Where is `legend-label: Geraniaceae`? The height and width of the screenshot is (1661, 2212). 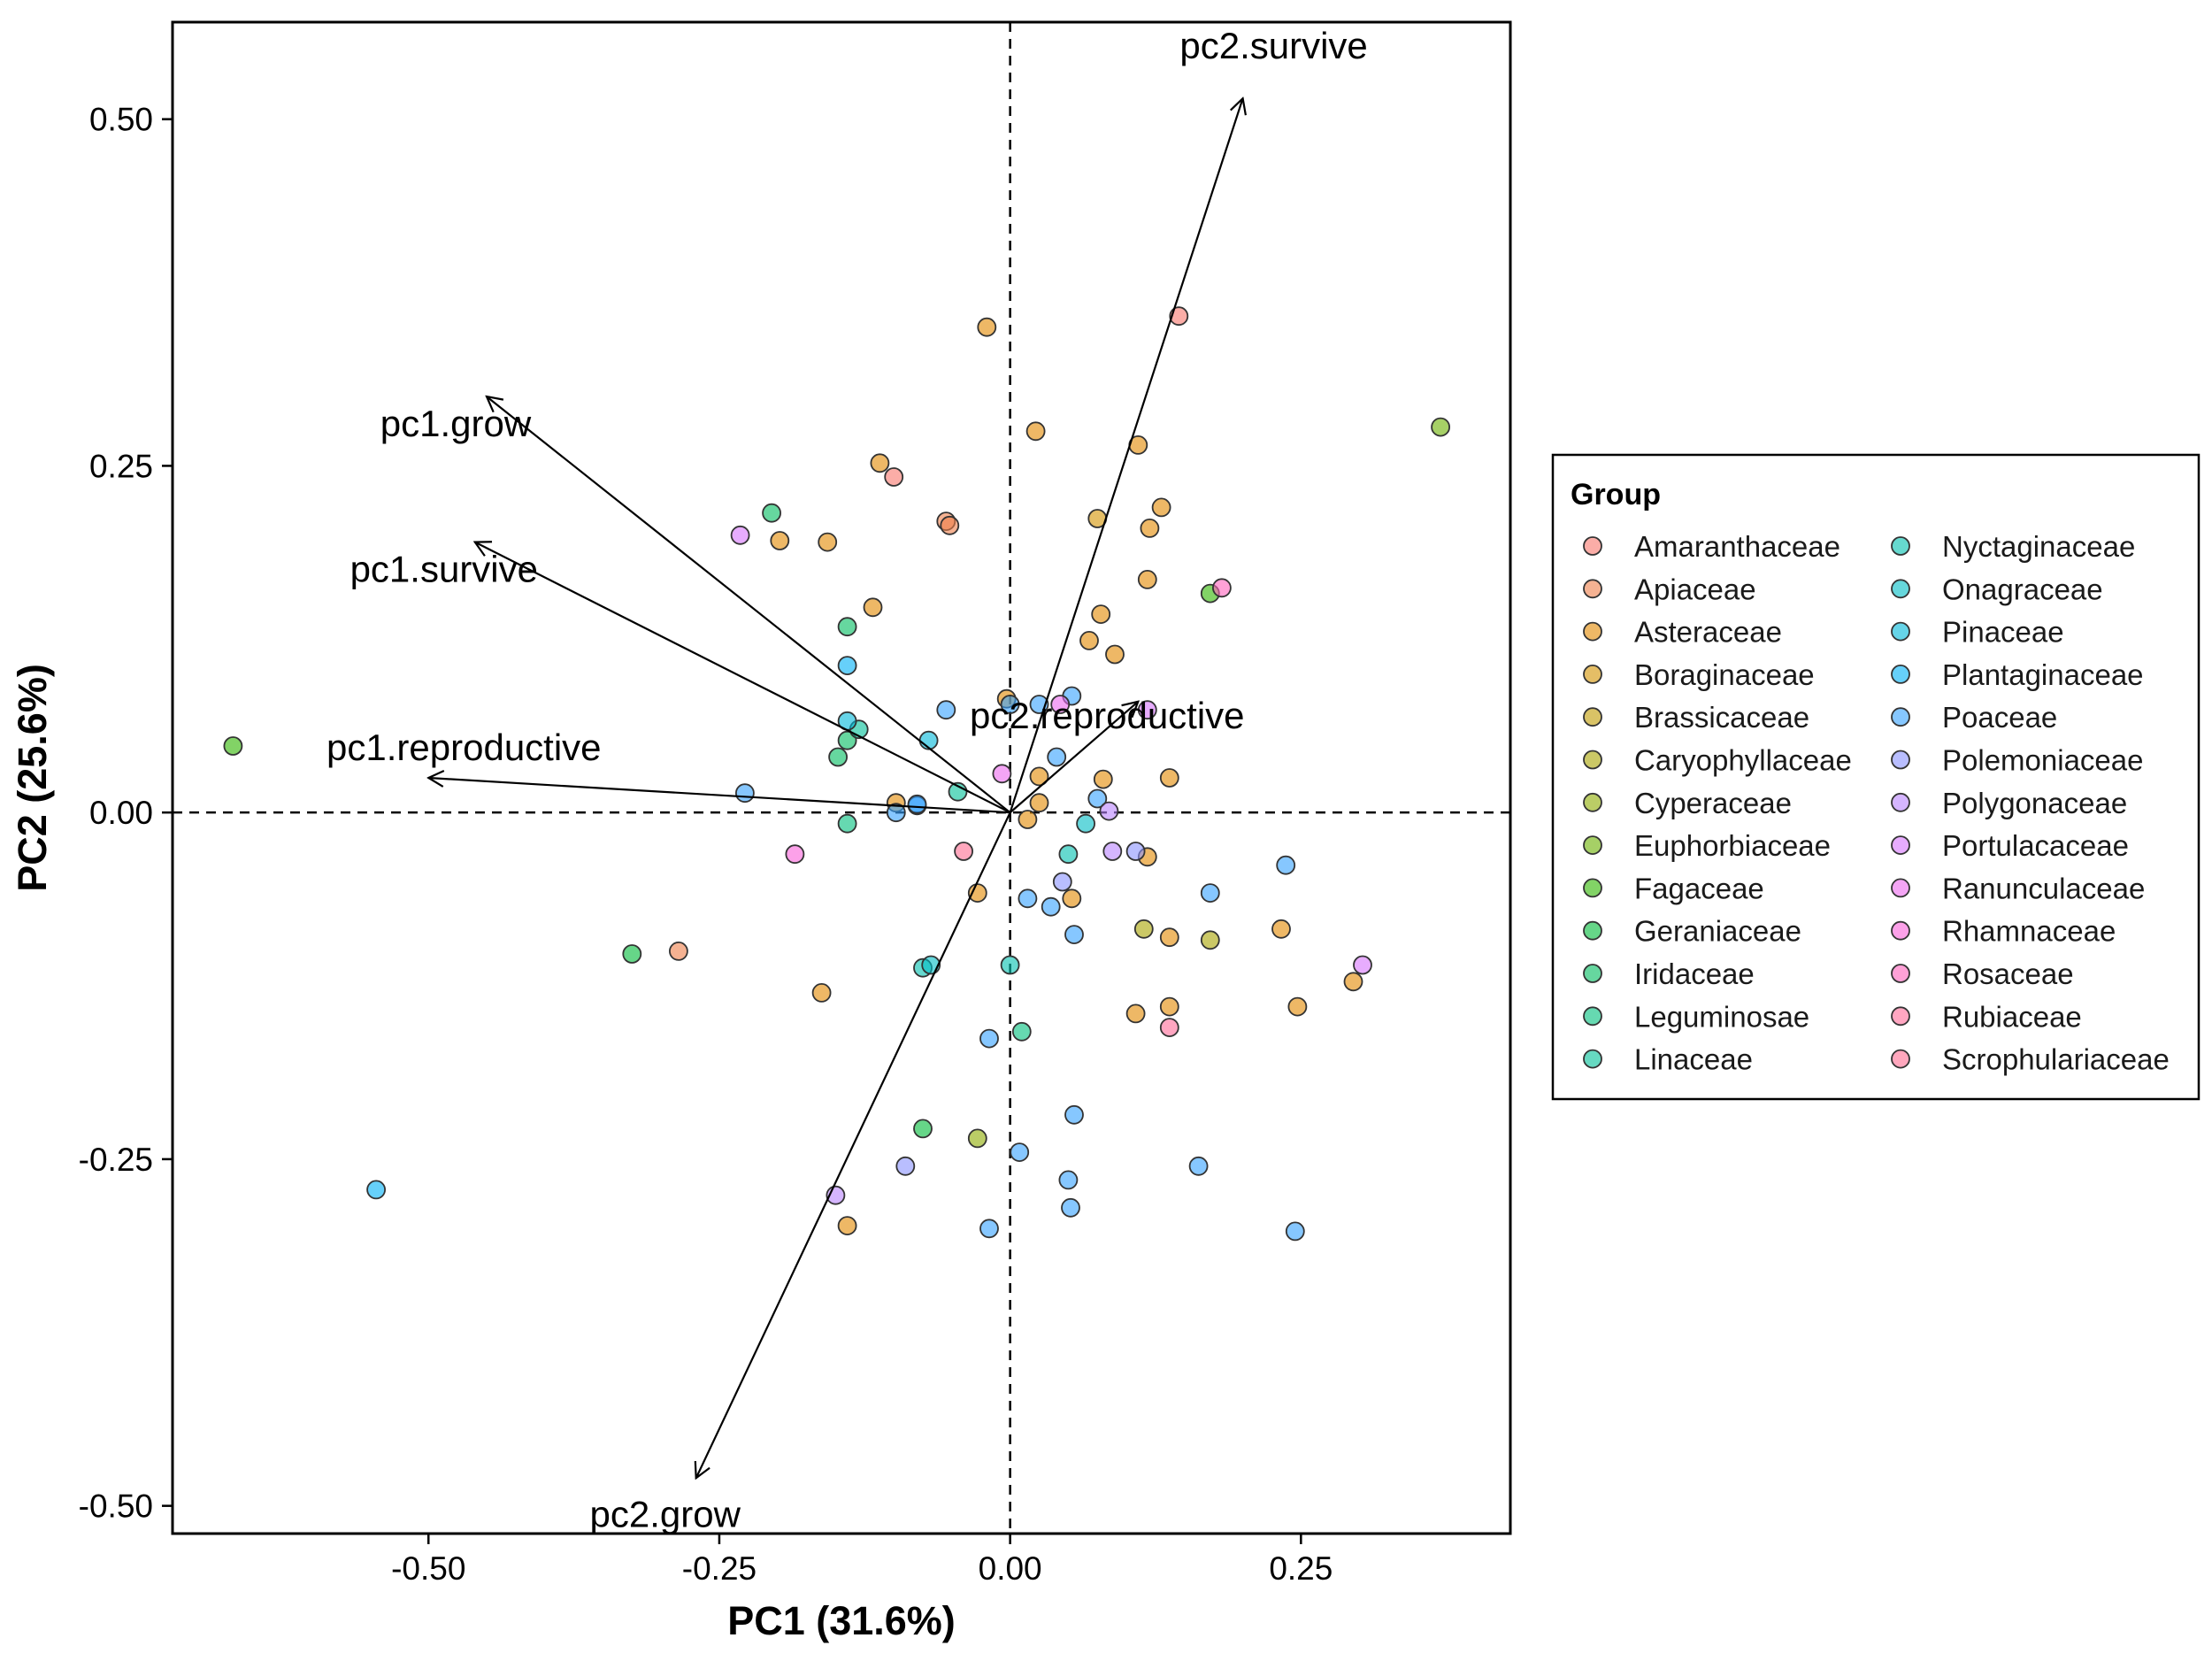
legend-label: Geraniaceae is located at coordinates (1718, 931).